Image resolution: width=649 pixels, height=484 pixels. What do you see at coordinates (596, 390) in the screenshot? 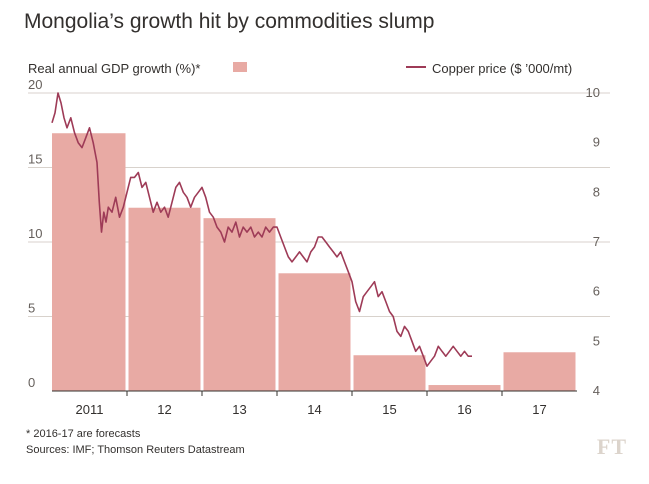
I see `y-right-tick-label: 4` at bounding box center [596, 390].